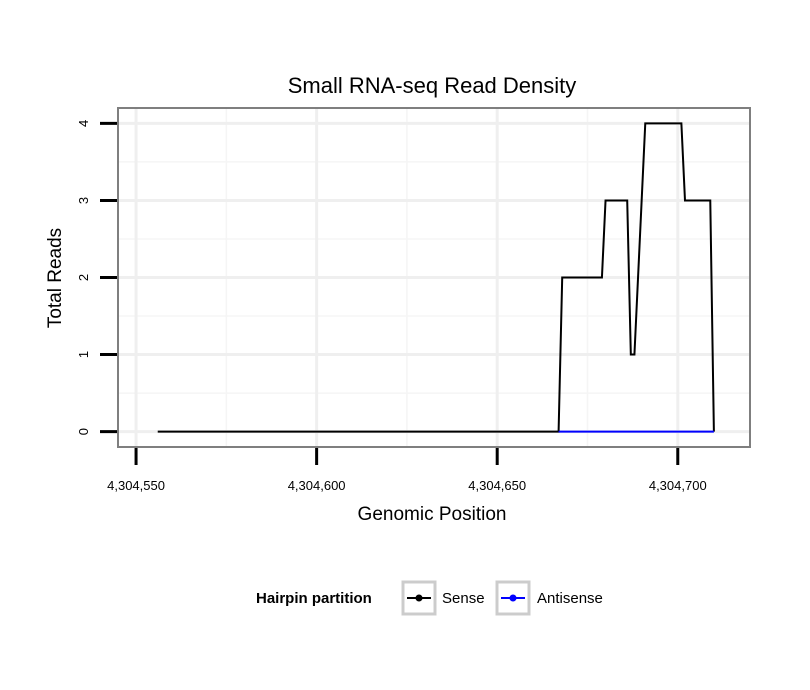  What do you see at coordinates (432, 85) in the screenshot?
I see `chart-title: Small RNA-seq Read Density` at bounding box center [432, 85].